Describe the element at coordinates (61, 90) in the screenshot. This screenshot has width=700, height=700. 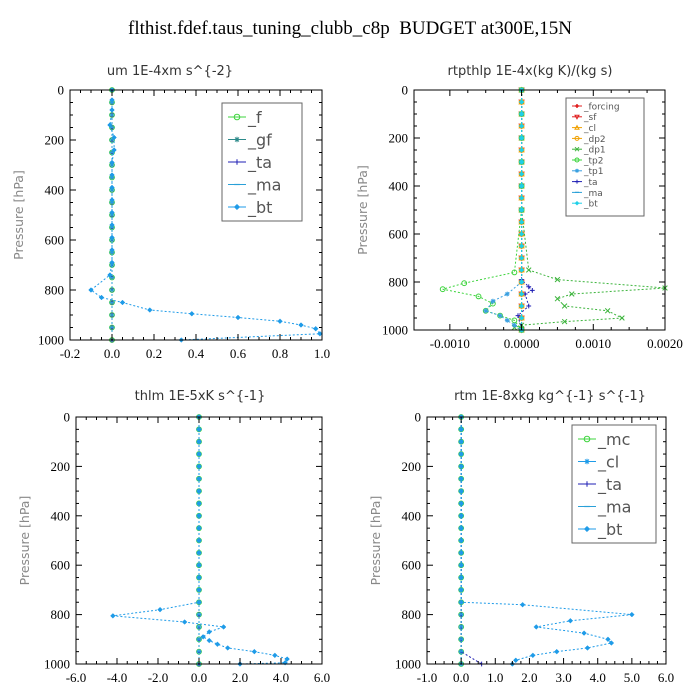
I see `y-tick-label: 0` at that location.